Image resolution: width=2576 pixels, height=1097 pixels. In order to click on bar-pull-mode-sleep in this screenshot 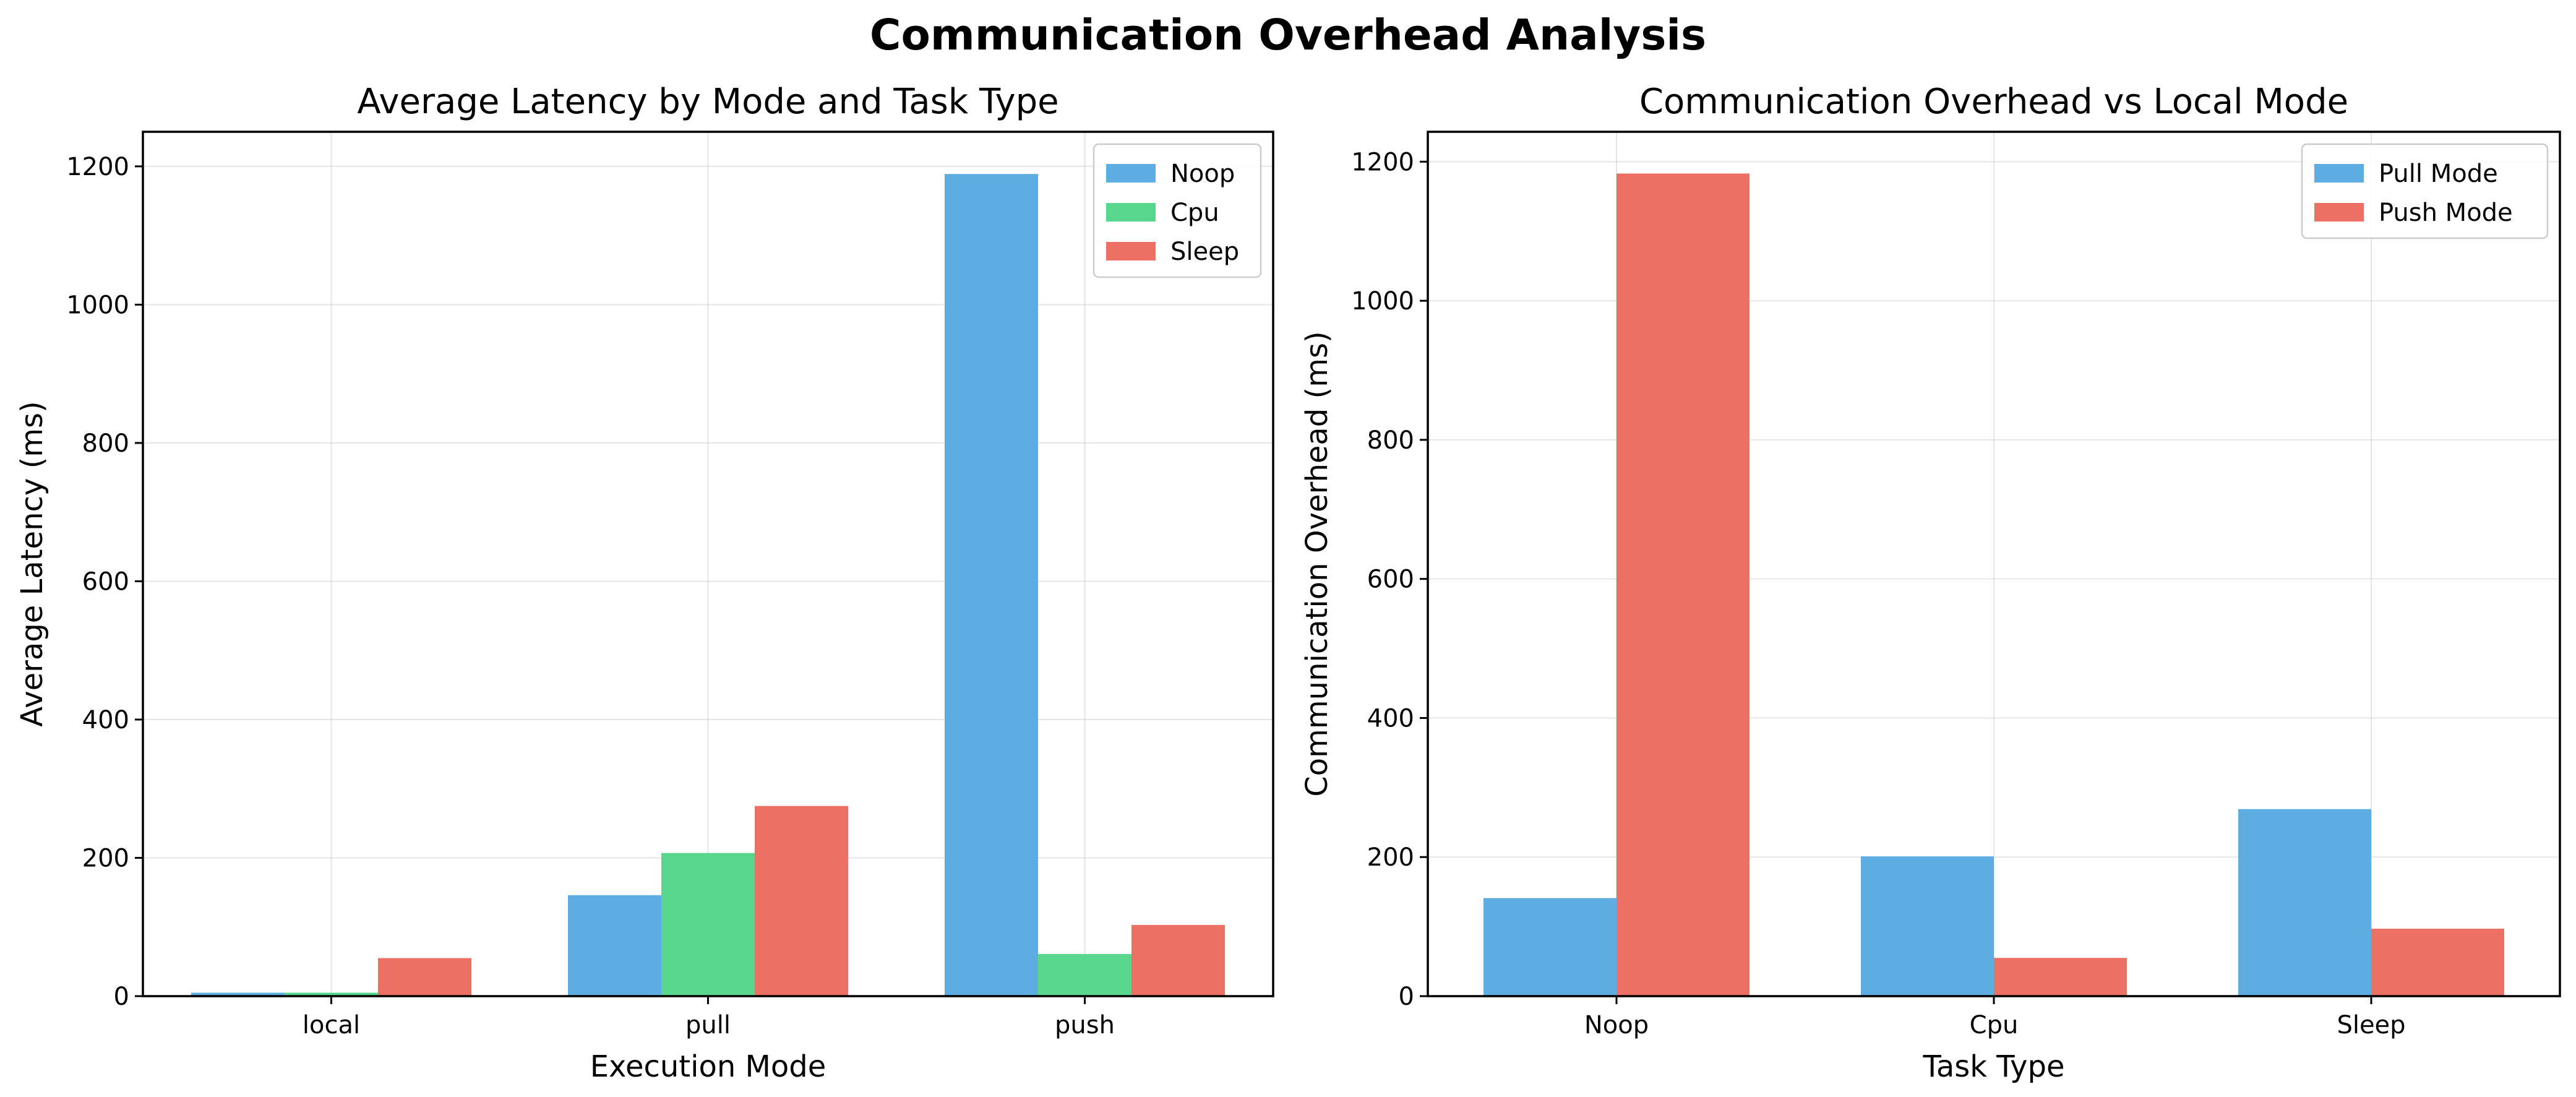, I will do `click(2304, 903)`.